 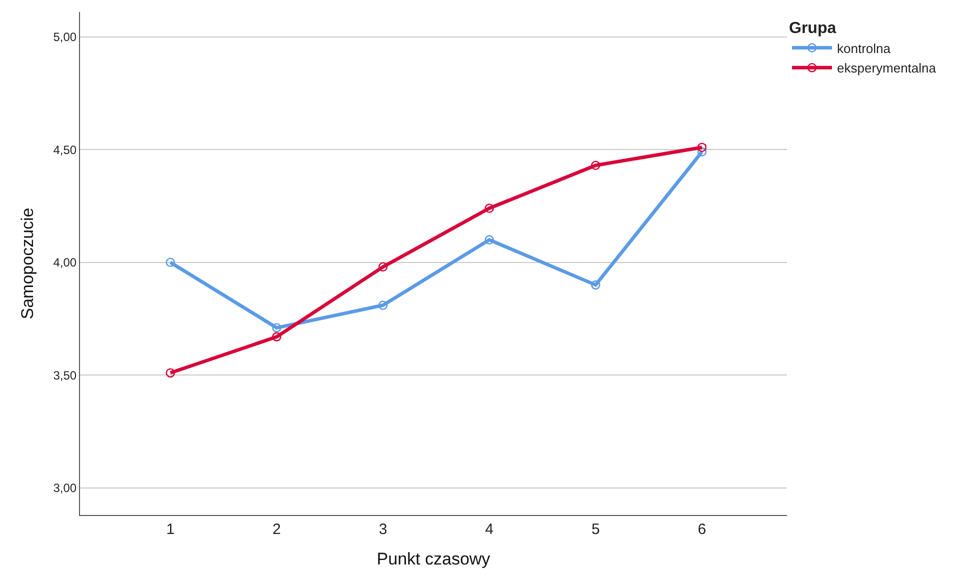 I want to click on y-tick-label: 5,00, so click(x=65, y=37).